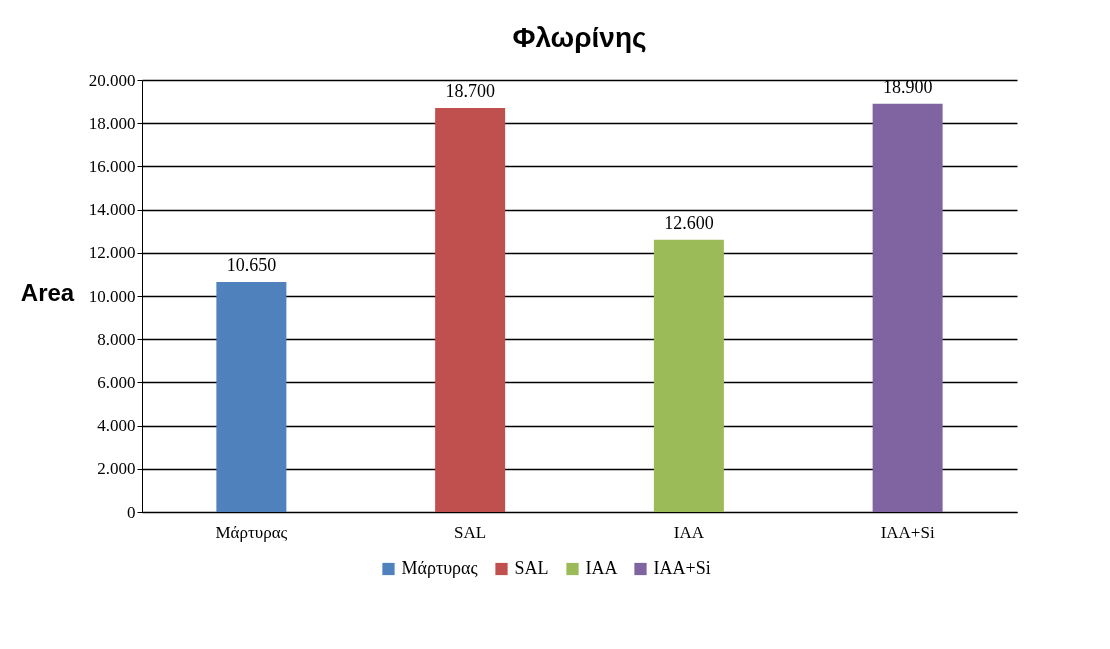 This screenshot has width=1110, height=649. I want to click on y-tick-label: 4.000, so click(116, 426).